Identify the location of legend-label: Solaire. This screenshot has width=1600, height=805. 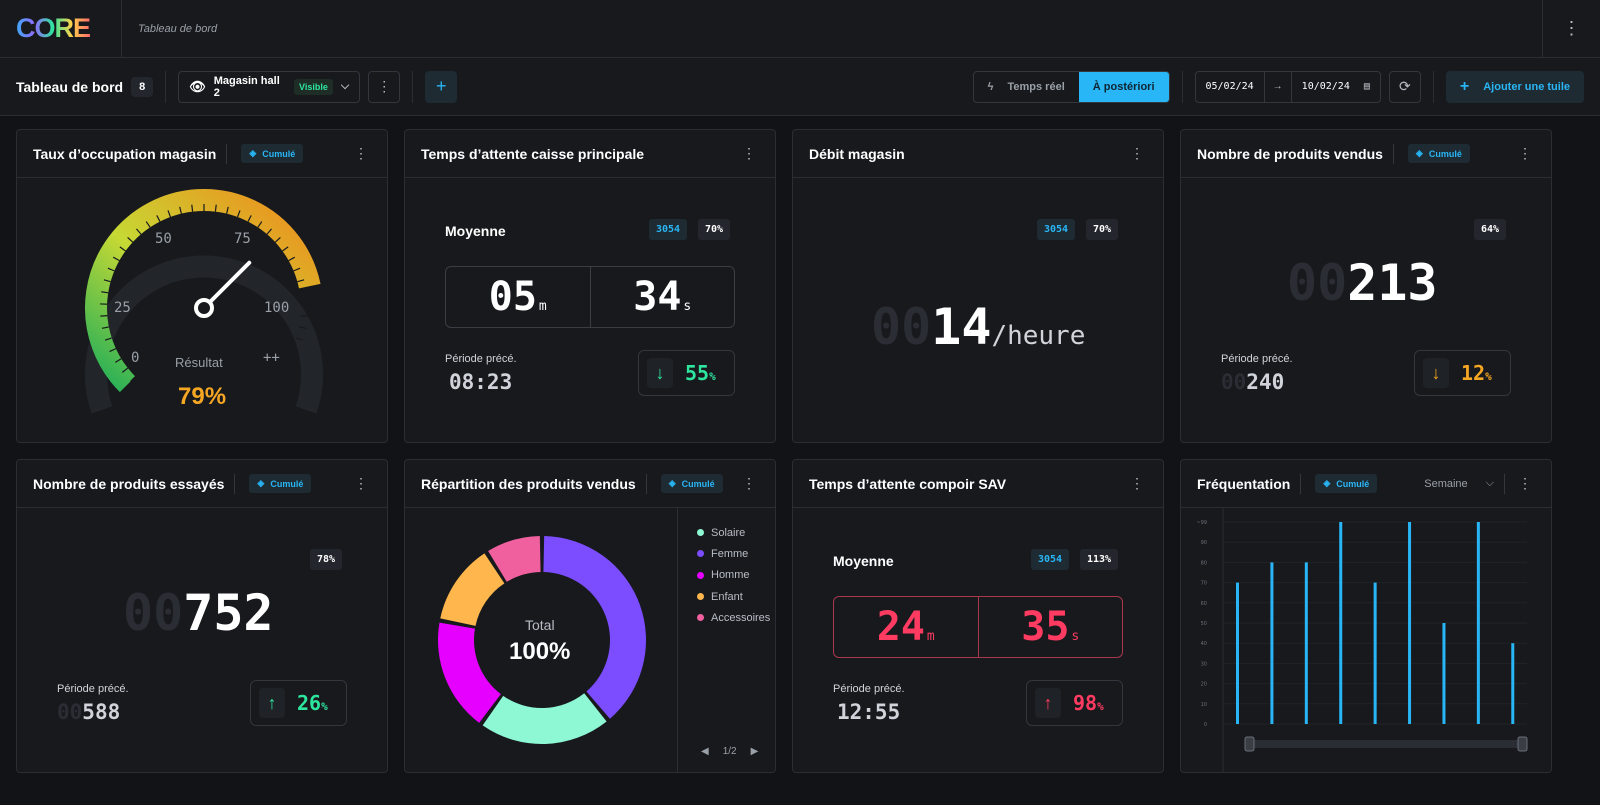
(728, 532).